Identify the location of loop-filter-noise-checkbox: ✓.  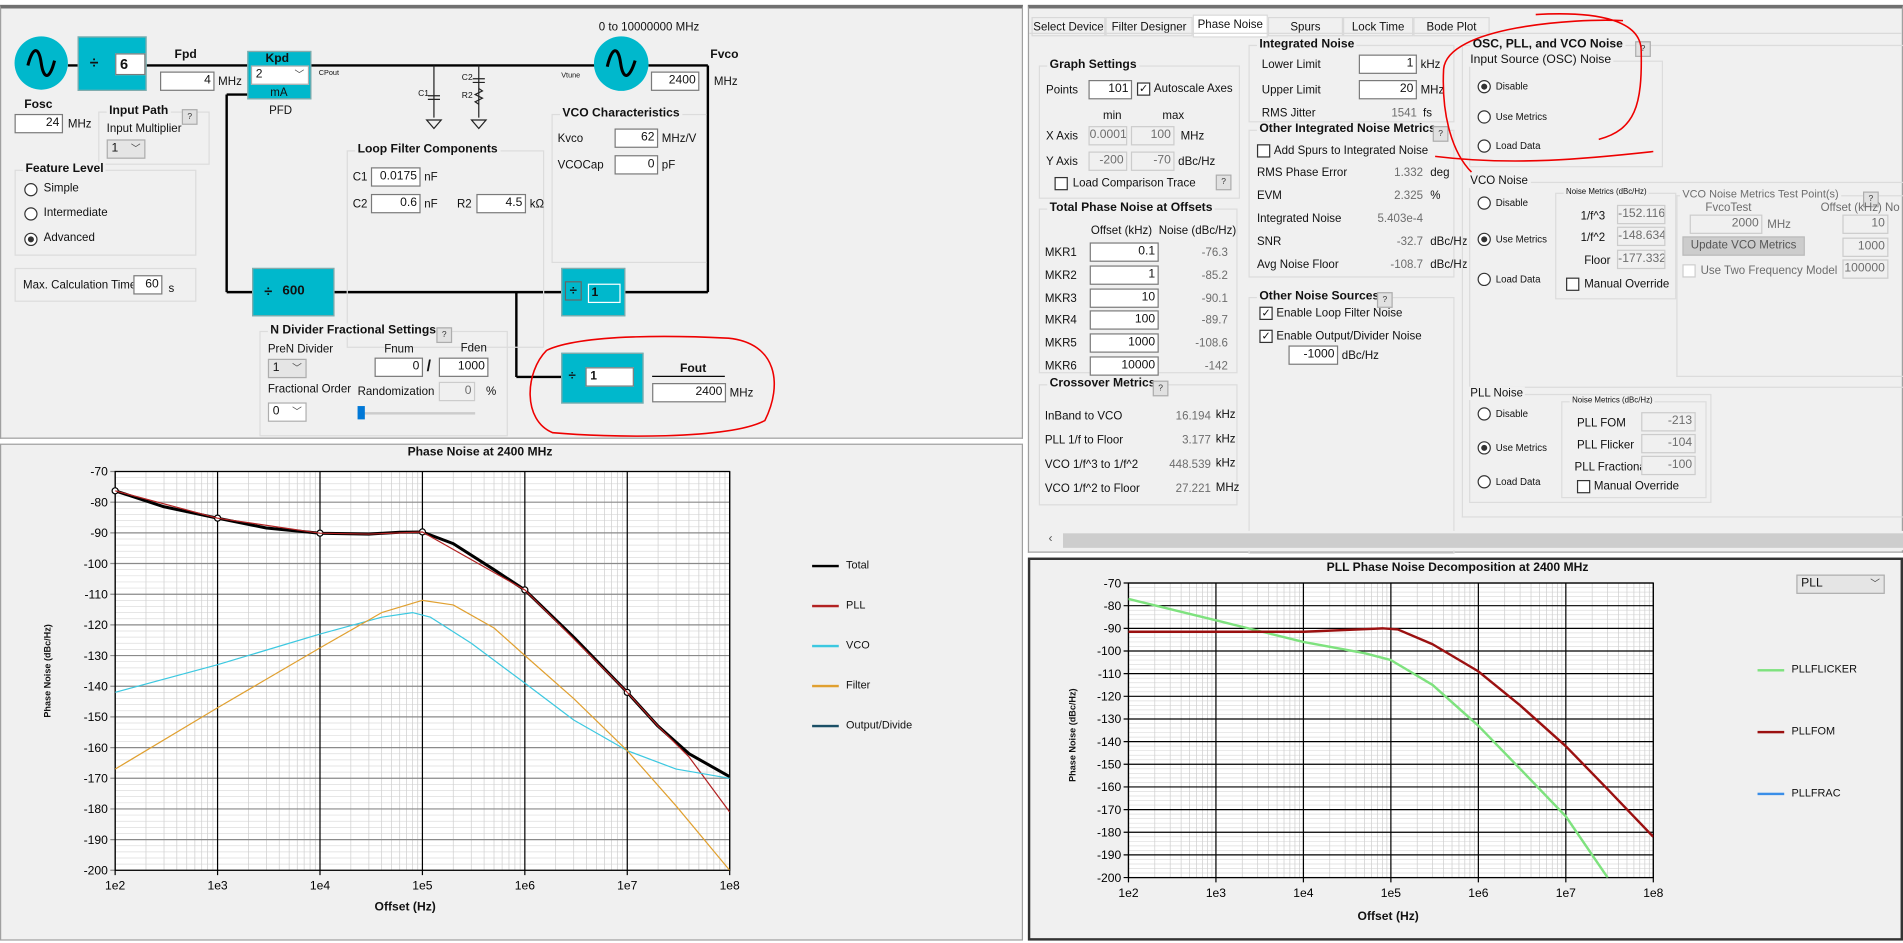
(1266, 313).